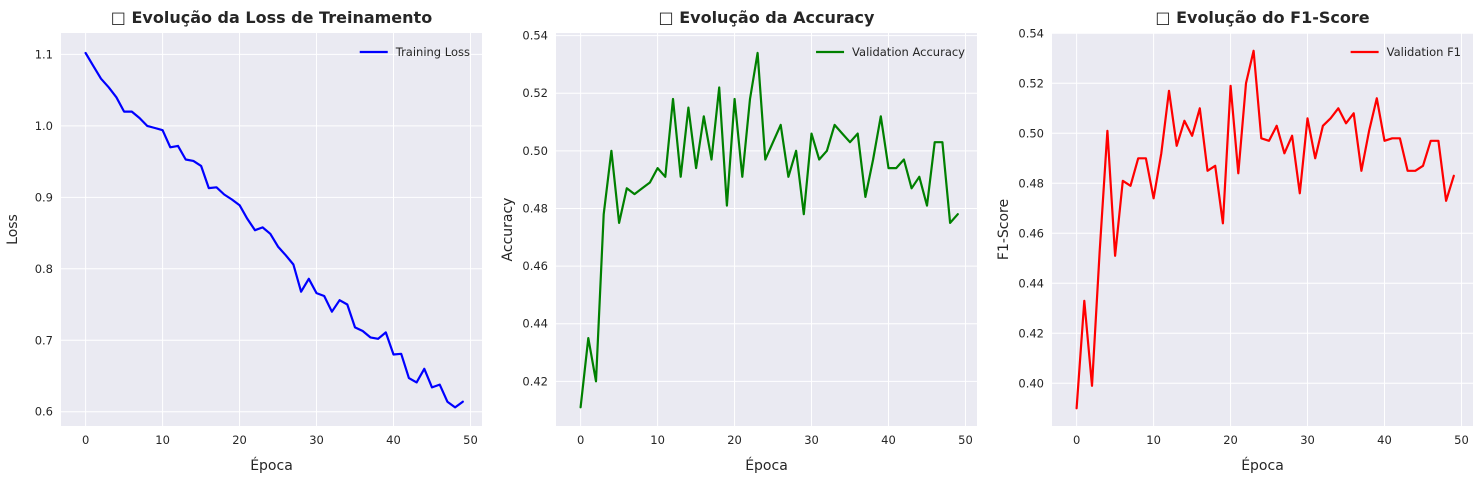  I want to click on legend: Validation F1, so click(1405, 52).